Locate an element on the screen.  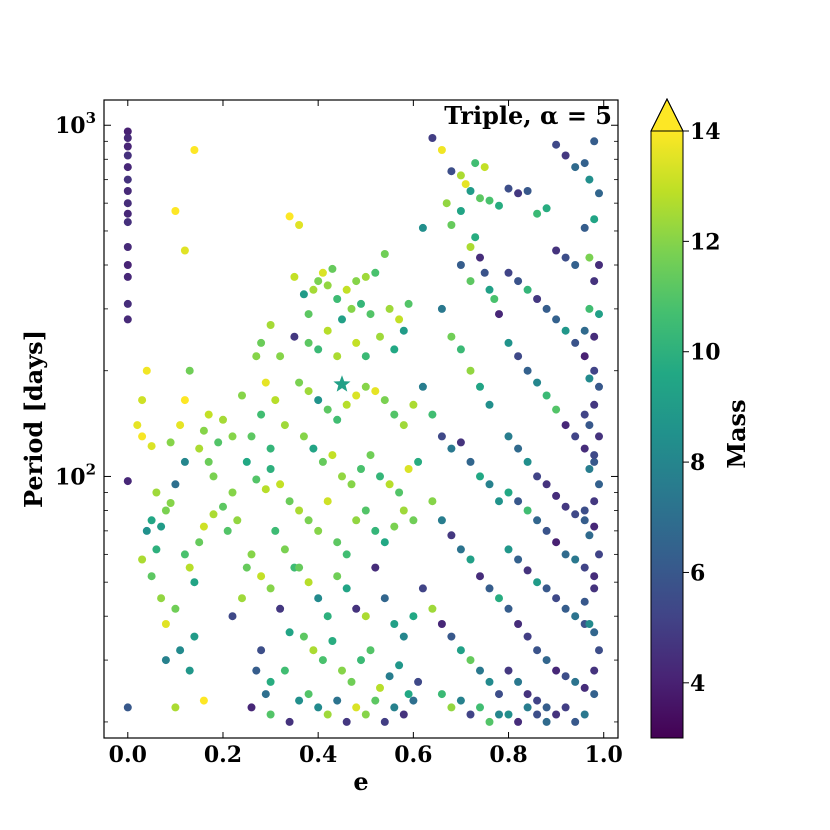
x-axis-label: e is located at coordinates (360, 781).